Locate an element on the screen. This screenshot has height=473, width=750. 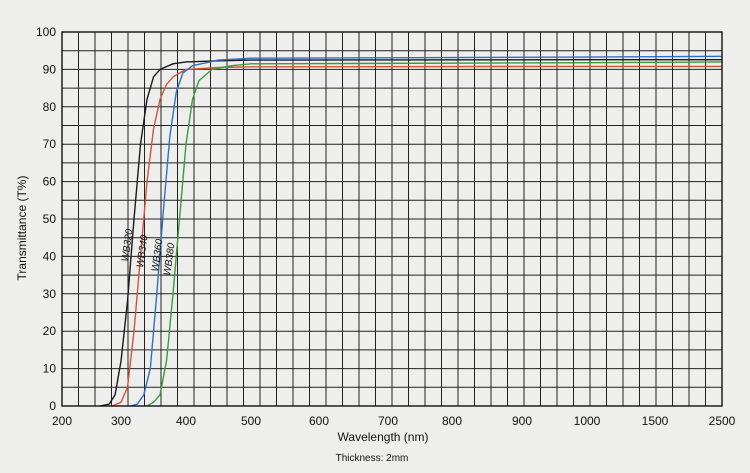
y-tick-label: 60 is located at coordinates (50, 182).